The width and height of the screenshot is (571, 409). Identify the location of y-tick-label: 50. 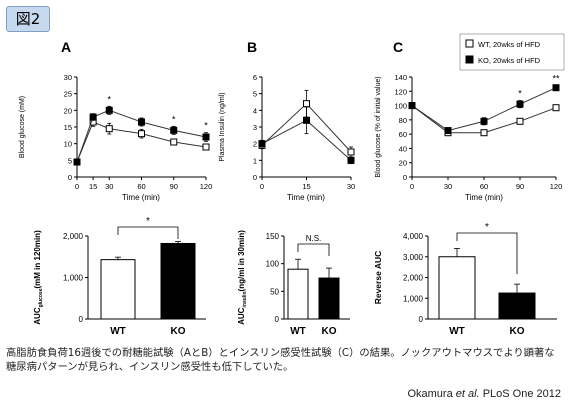
(274, 291).